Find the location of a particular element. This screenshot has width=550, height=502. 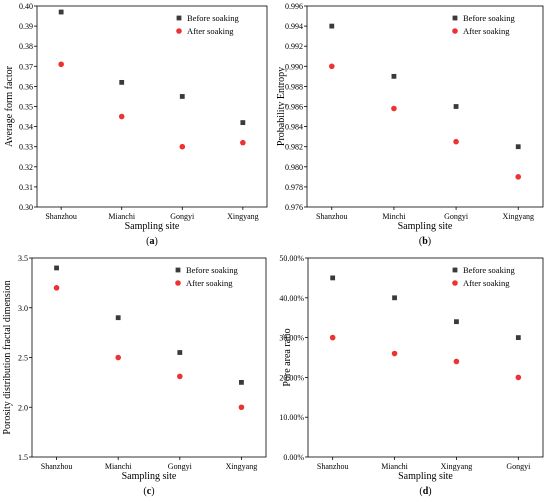

y-tick-label: 2.5 is located at coordinates (23, 358).